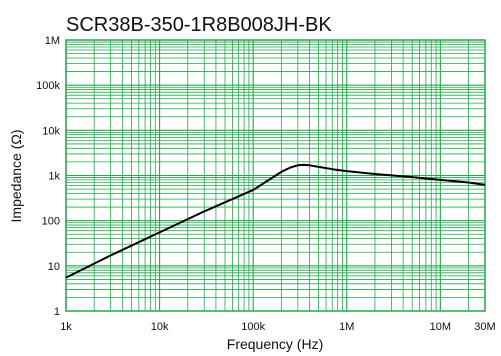  Describe the element at coordinates (51, 222) in the screenshot. I see `y-tick-label: 100` at that location.